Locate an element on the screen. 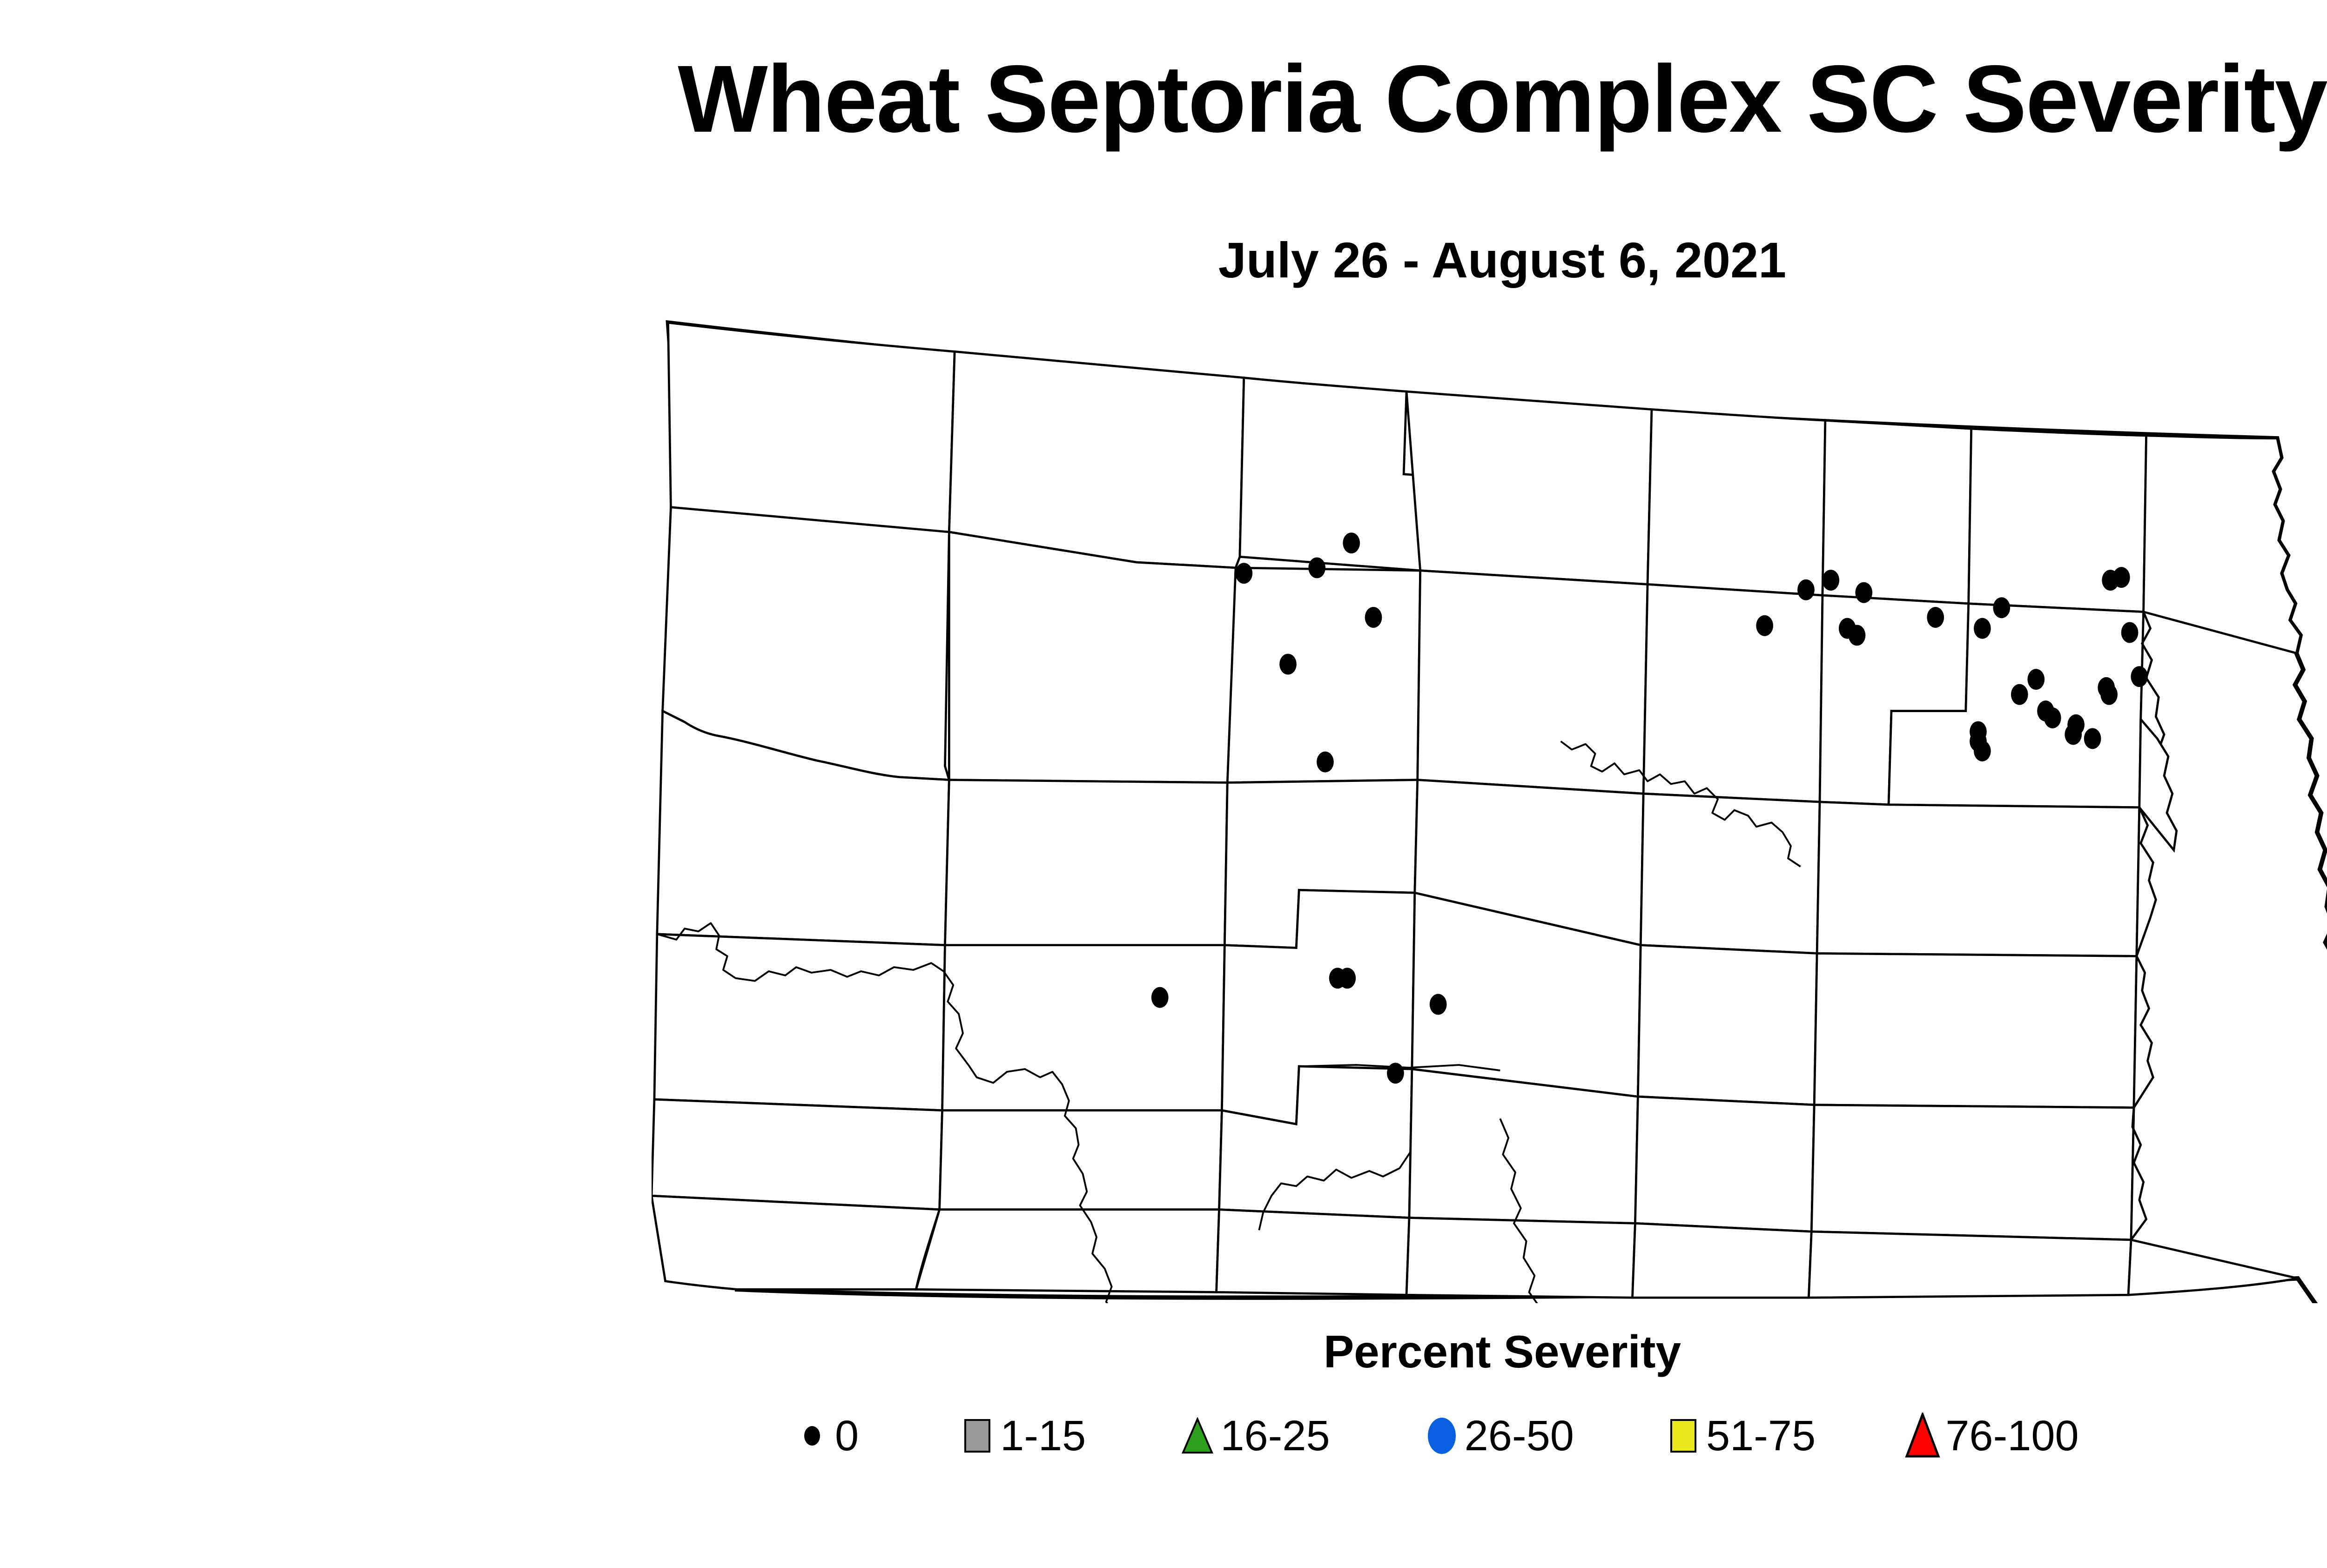 The image size is (2327, 1568). devils-lake-hydrography is located at coordinates (1680, 804).